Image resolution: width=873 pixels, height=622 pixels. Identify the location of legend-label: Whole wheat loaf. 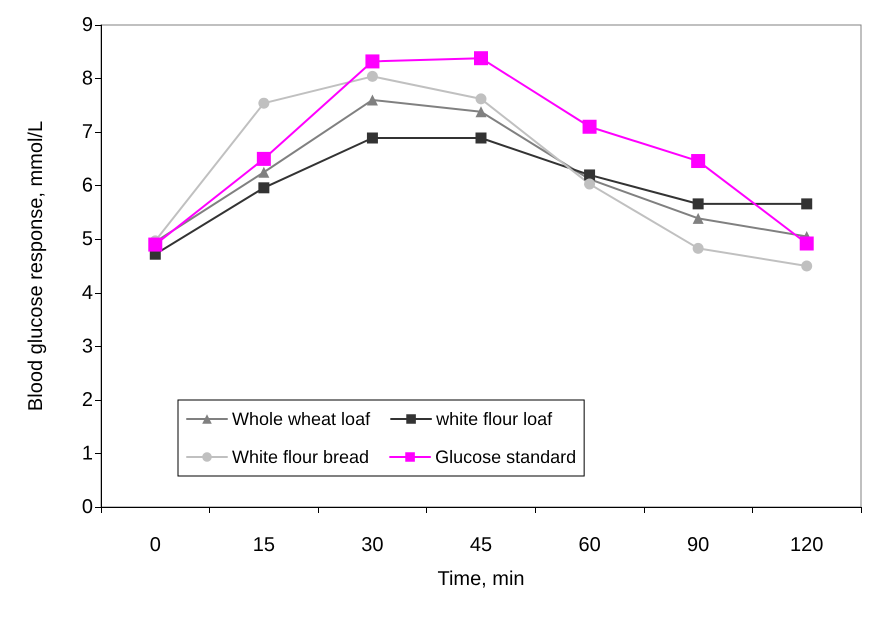
(302, 419).